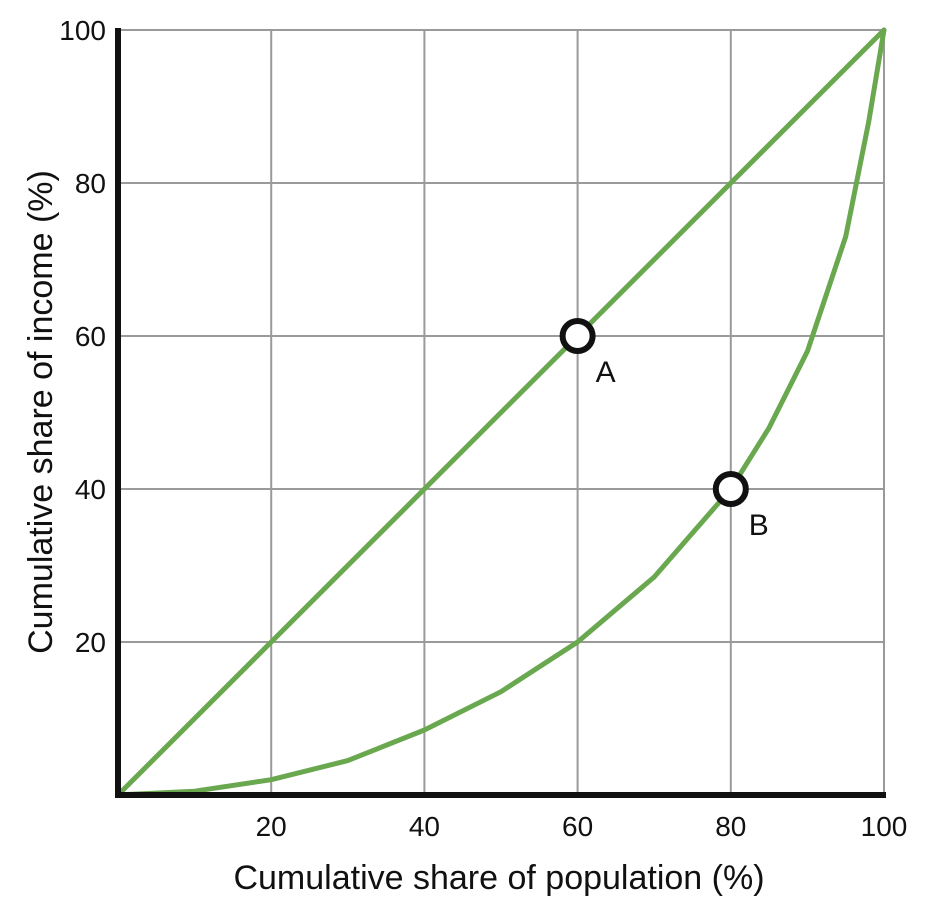  I want to click on x-axis-title: Cumulative share of population (%), so click(498, 878).